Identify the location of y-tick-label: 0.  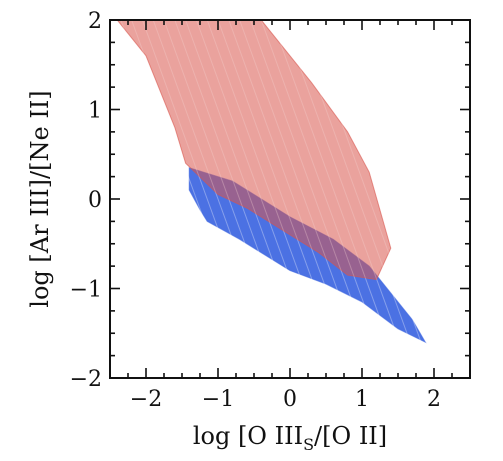
(95, 200).